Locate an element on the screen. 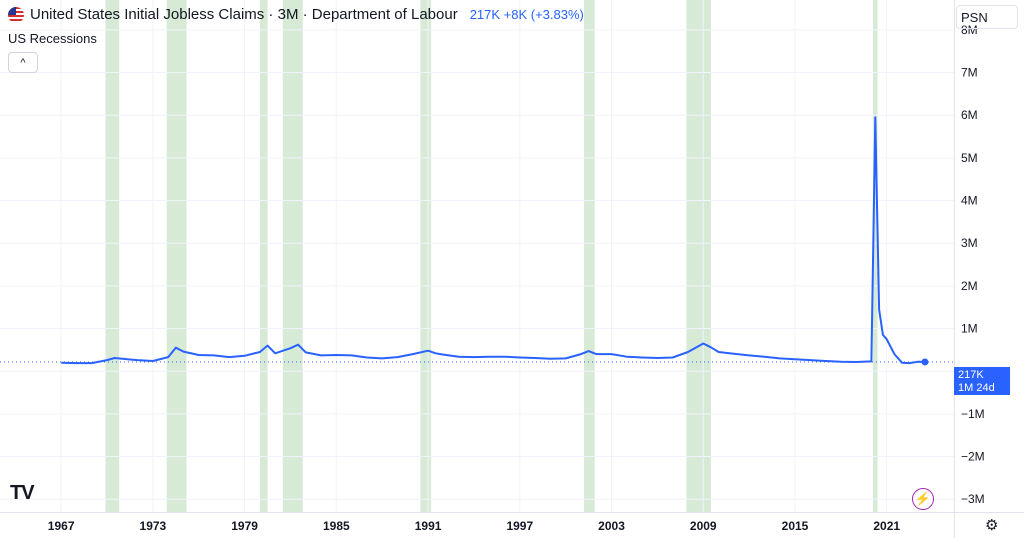  last-data-point is located at coordinates (925, 362).